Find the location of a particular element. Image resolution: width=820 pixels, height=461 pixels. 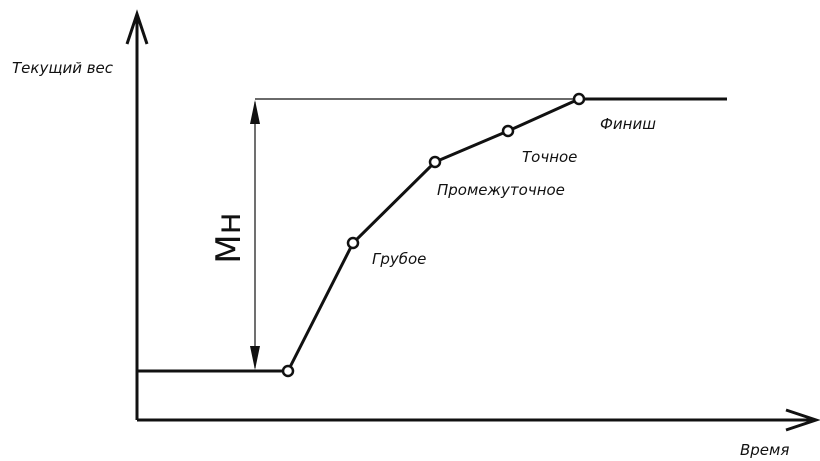

dimension-arrow-bottom is located at coordinates (255, 358).